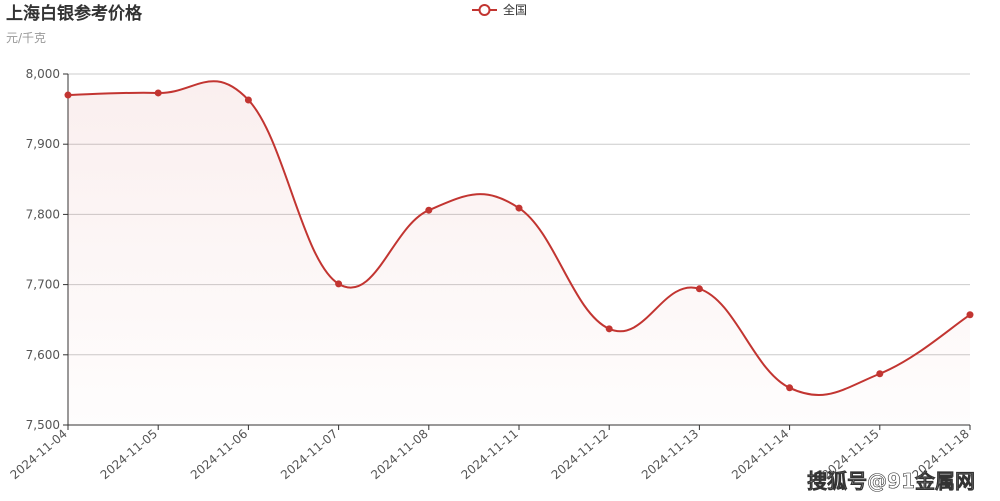  Describe the element at coordinates (219, 455) in the screenshot. I see `x-tick-label: 2024-11-06` at that location.